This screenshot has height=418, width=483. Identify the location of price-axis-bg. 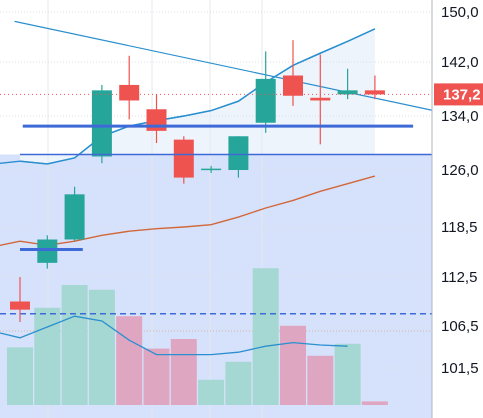
(457, 209).